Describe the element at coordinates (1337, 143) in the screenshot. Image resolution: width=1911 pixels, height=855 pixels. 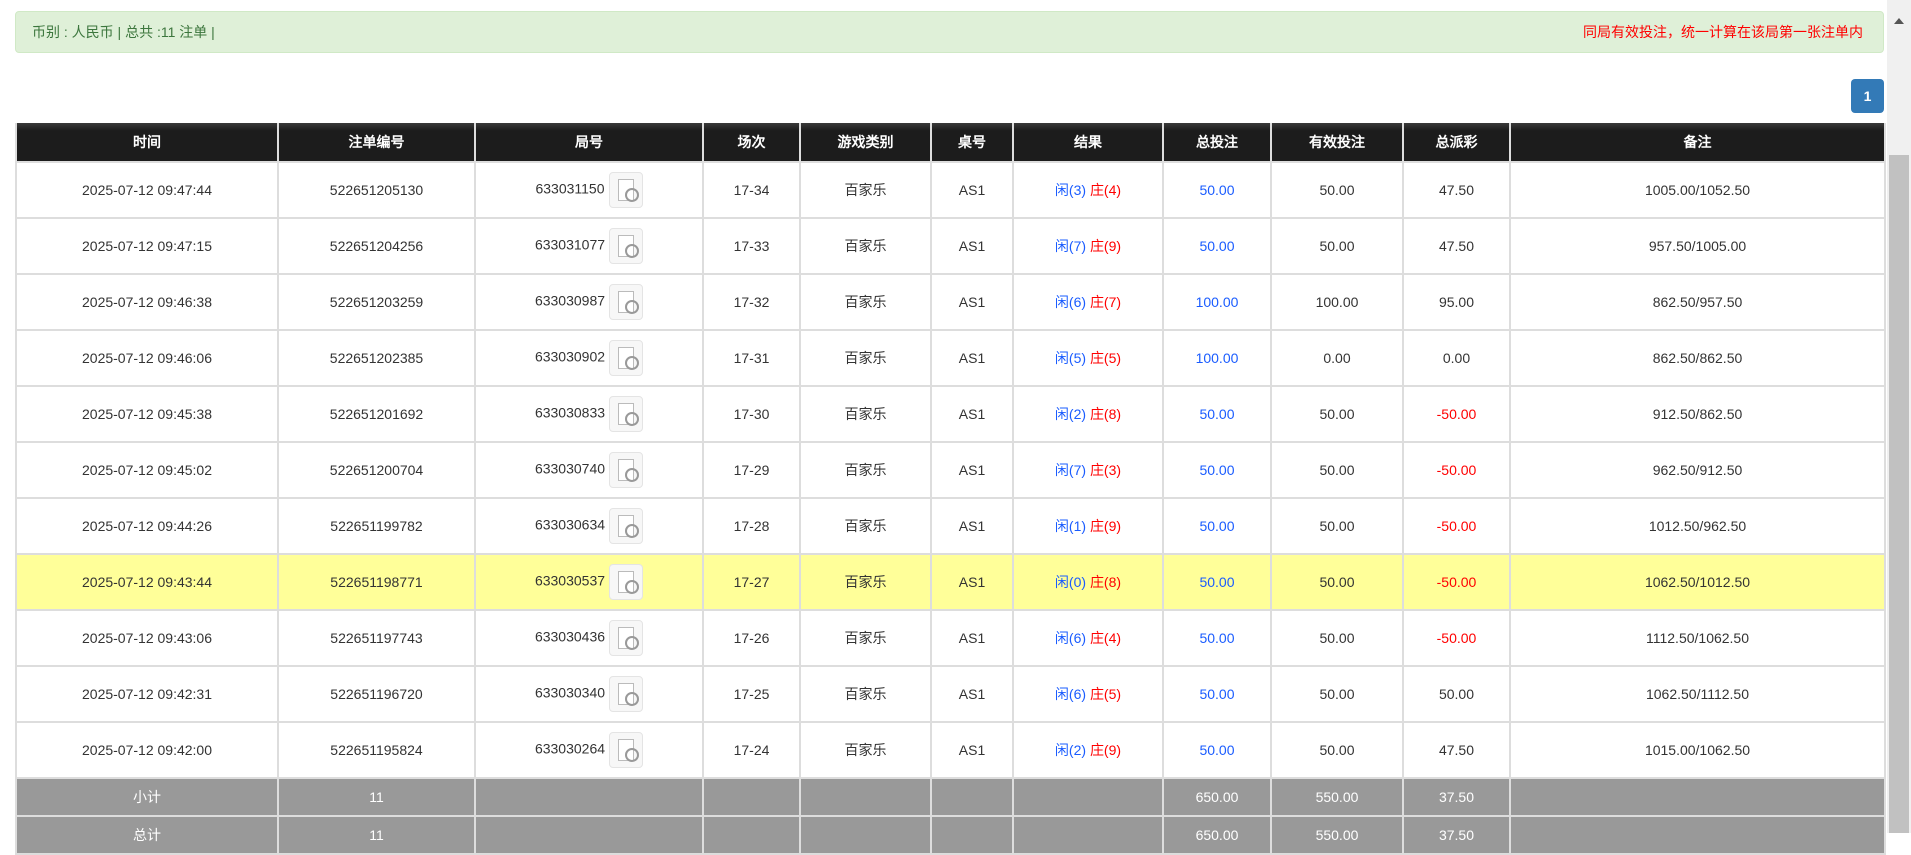
I see `column-header: 有效投注` at that location.